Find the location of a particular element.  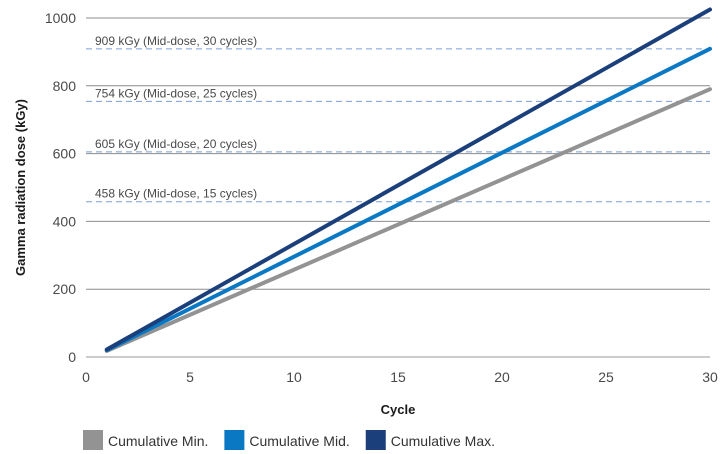

x-tick-label: 30 is located at coordinates (710, 377).